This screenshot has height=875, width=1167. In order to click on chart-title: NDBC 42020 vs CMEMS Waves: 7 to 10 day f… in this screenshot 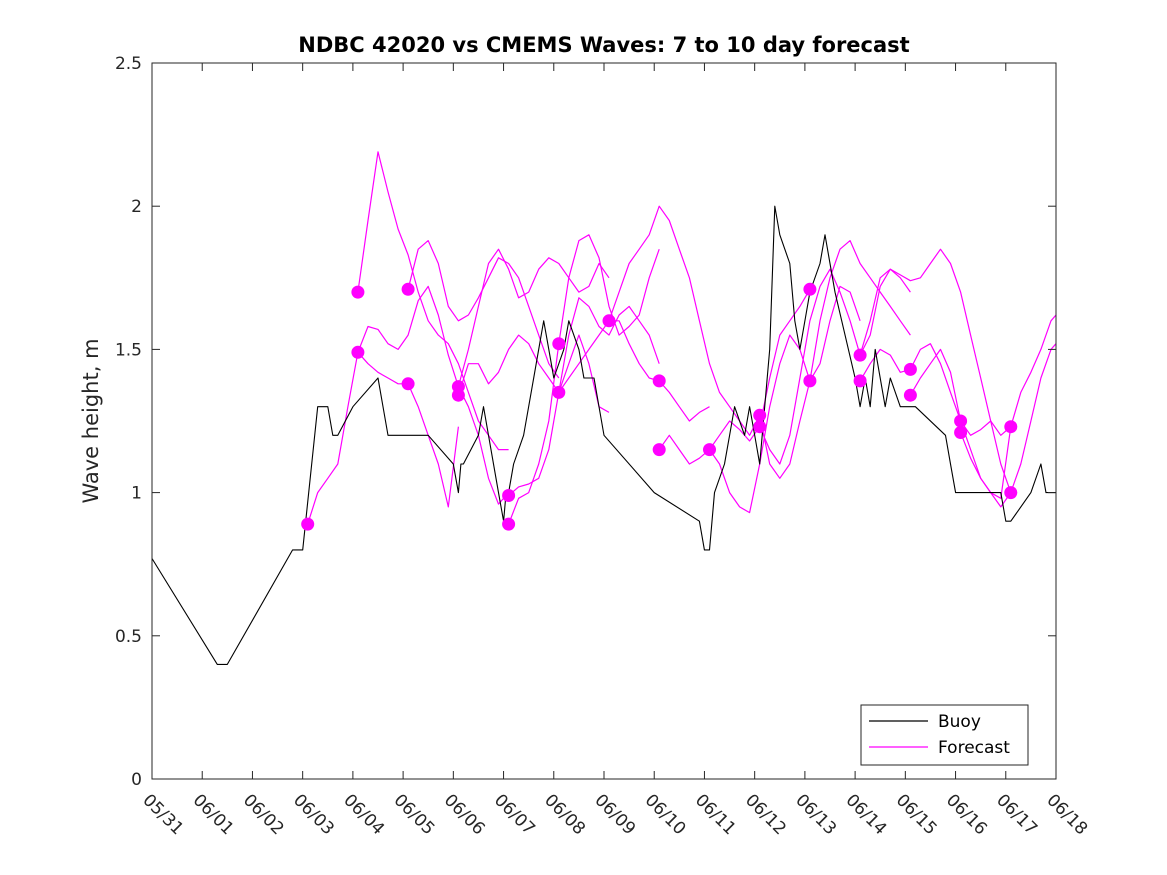, I will do `click(603, 45)`.